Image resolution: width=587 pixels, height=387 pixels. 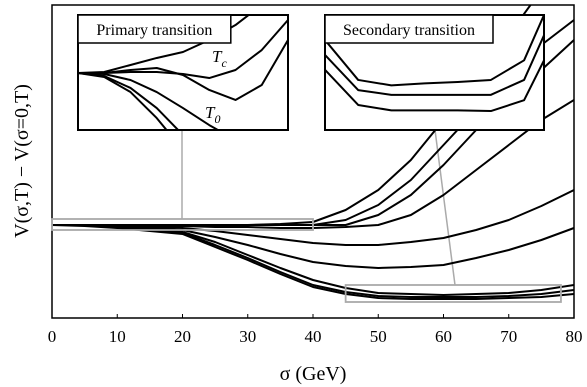 I want to click on x-tick-label: 70, so click(x=508, y=336).